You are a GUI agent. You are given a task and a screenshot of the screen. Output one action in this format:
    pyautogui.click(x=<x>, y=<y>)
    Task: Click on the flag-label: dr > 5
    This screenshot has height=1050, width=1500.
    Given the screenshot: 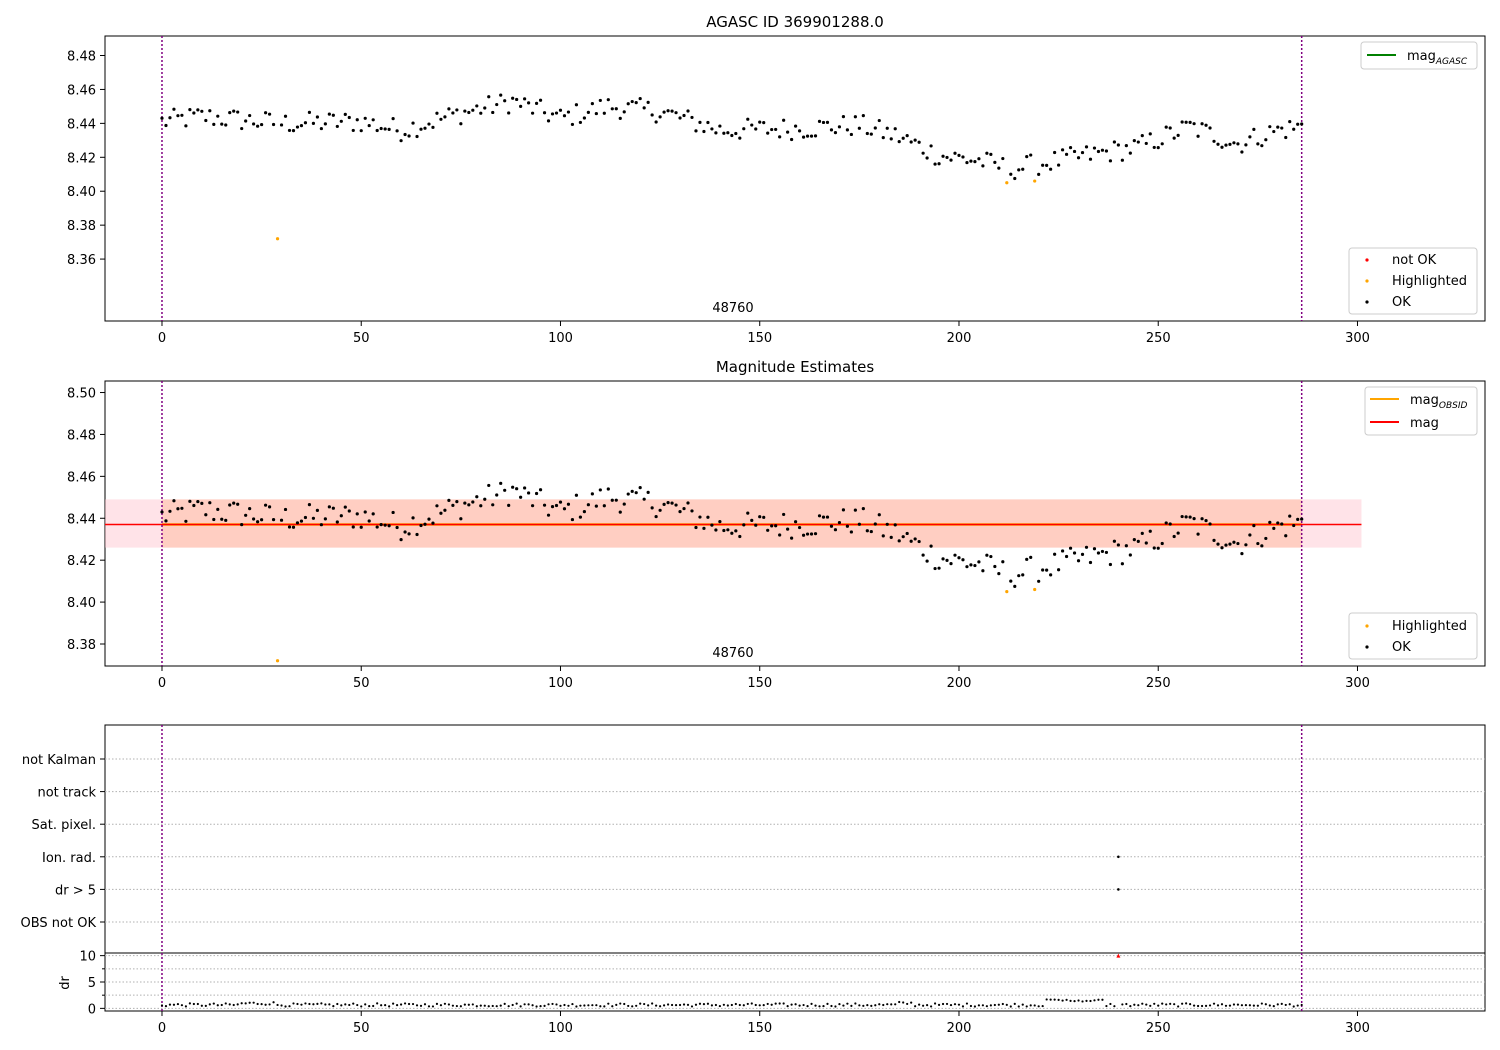 What is the action you would take?
    pyautogui.click(x=75, y=890)
    